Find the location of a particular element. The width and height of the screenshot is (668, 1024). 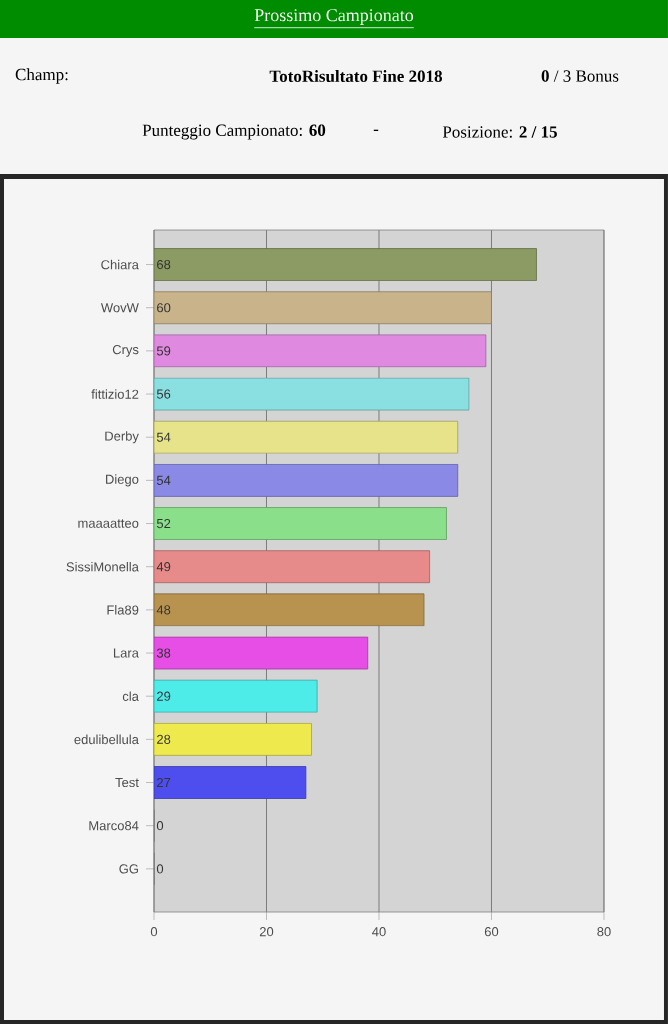

text: Posizione: 2 / 15 is located at coordinates (499, 132).